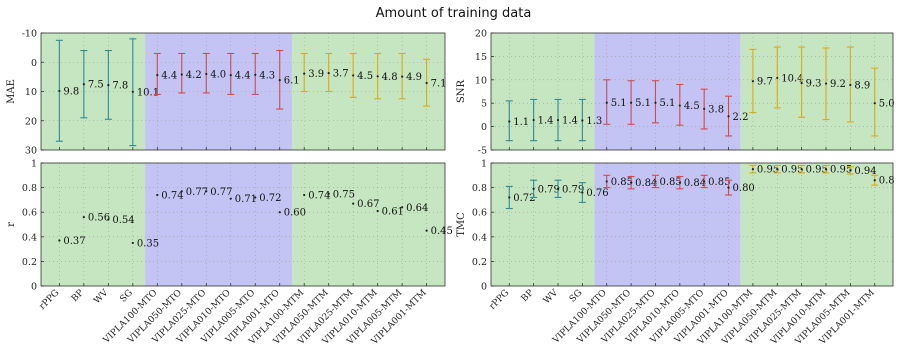  I want to click on x-tick-label: BP, so click(78, 296).